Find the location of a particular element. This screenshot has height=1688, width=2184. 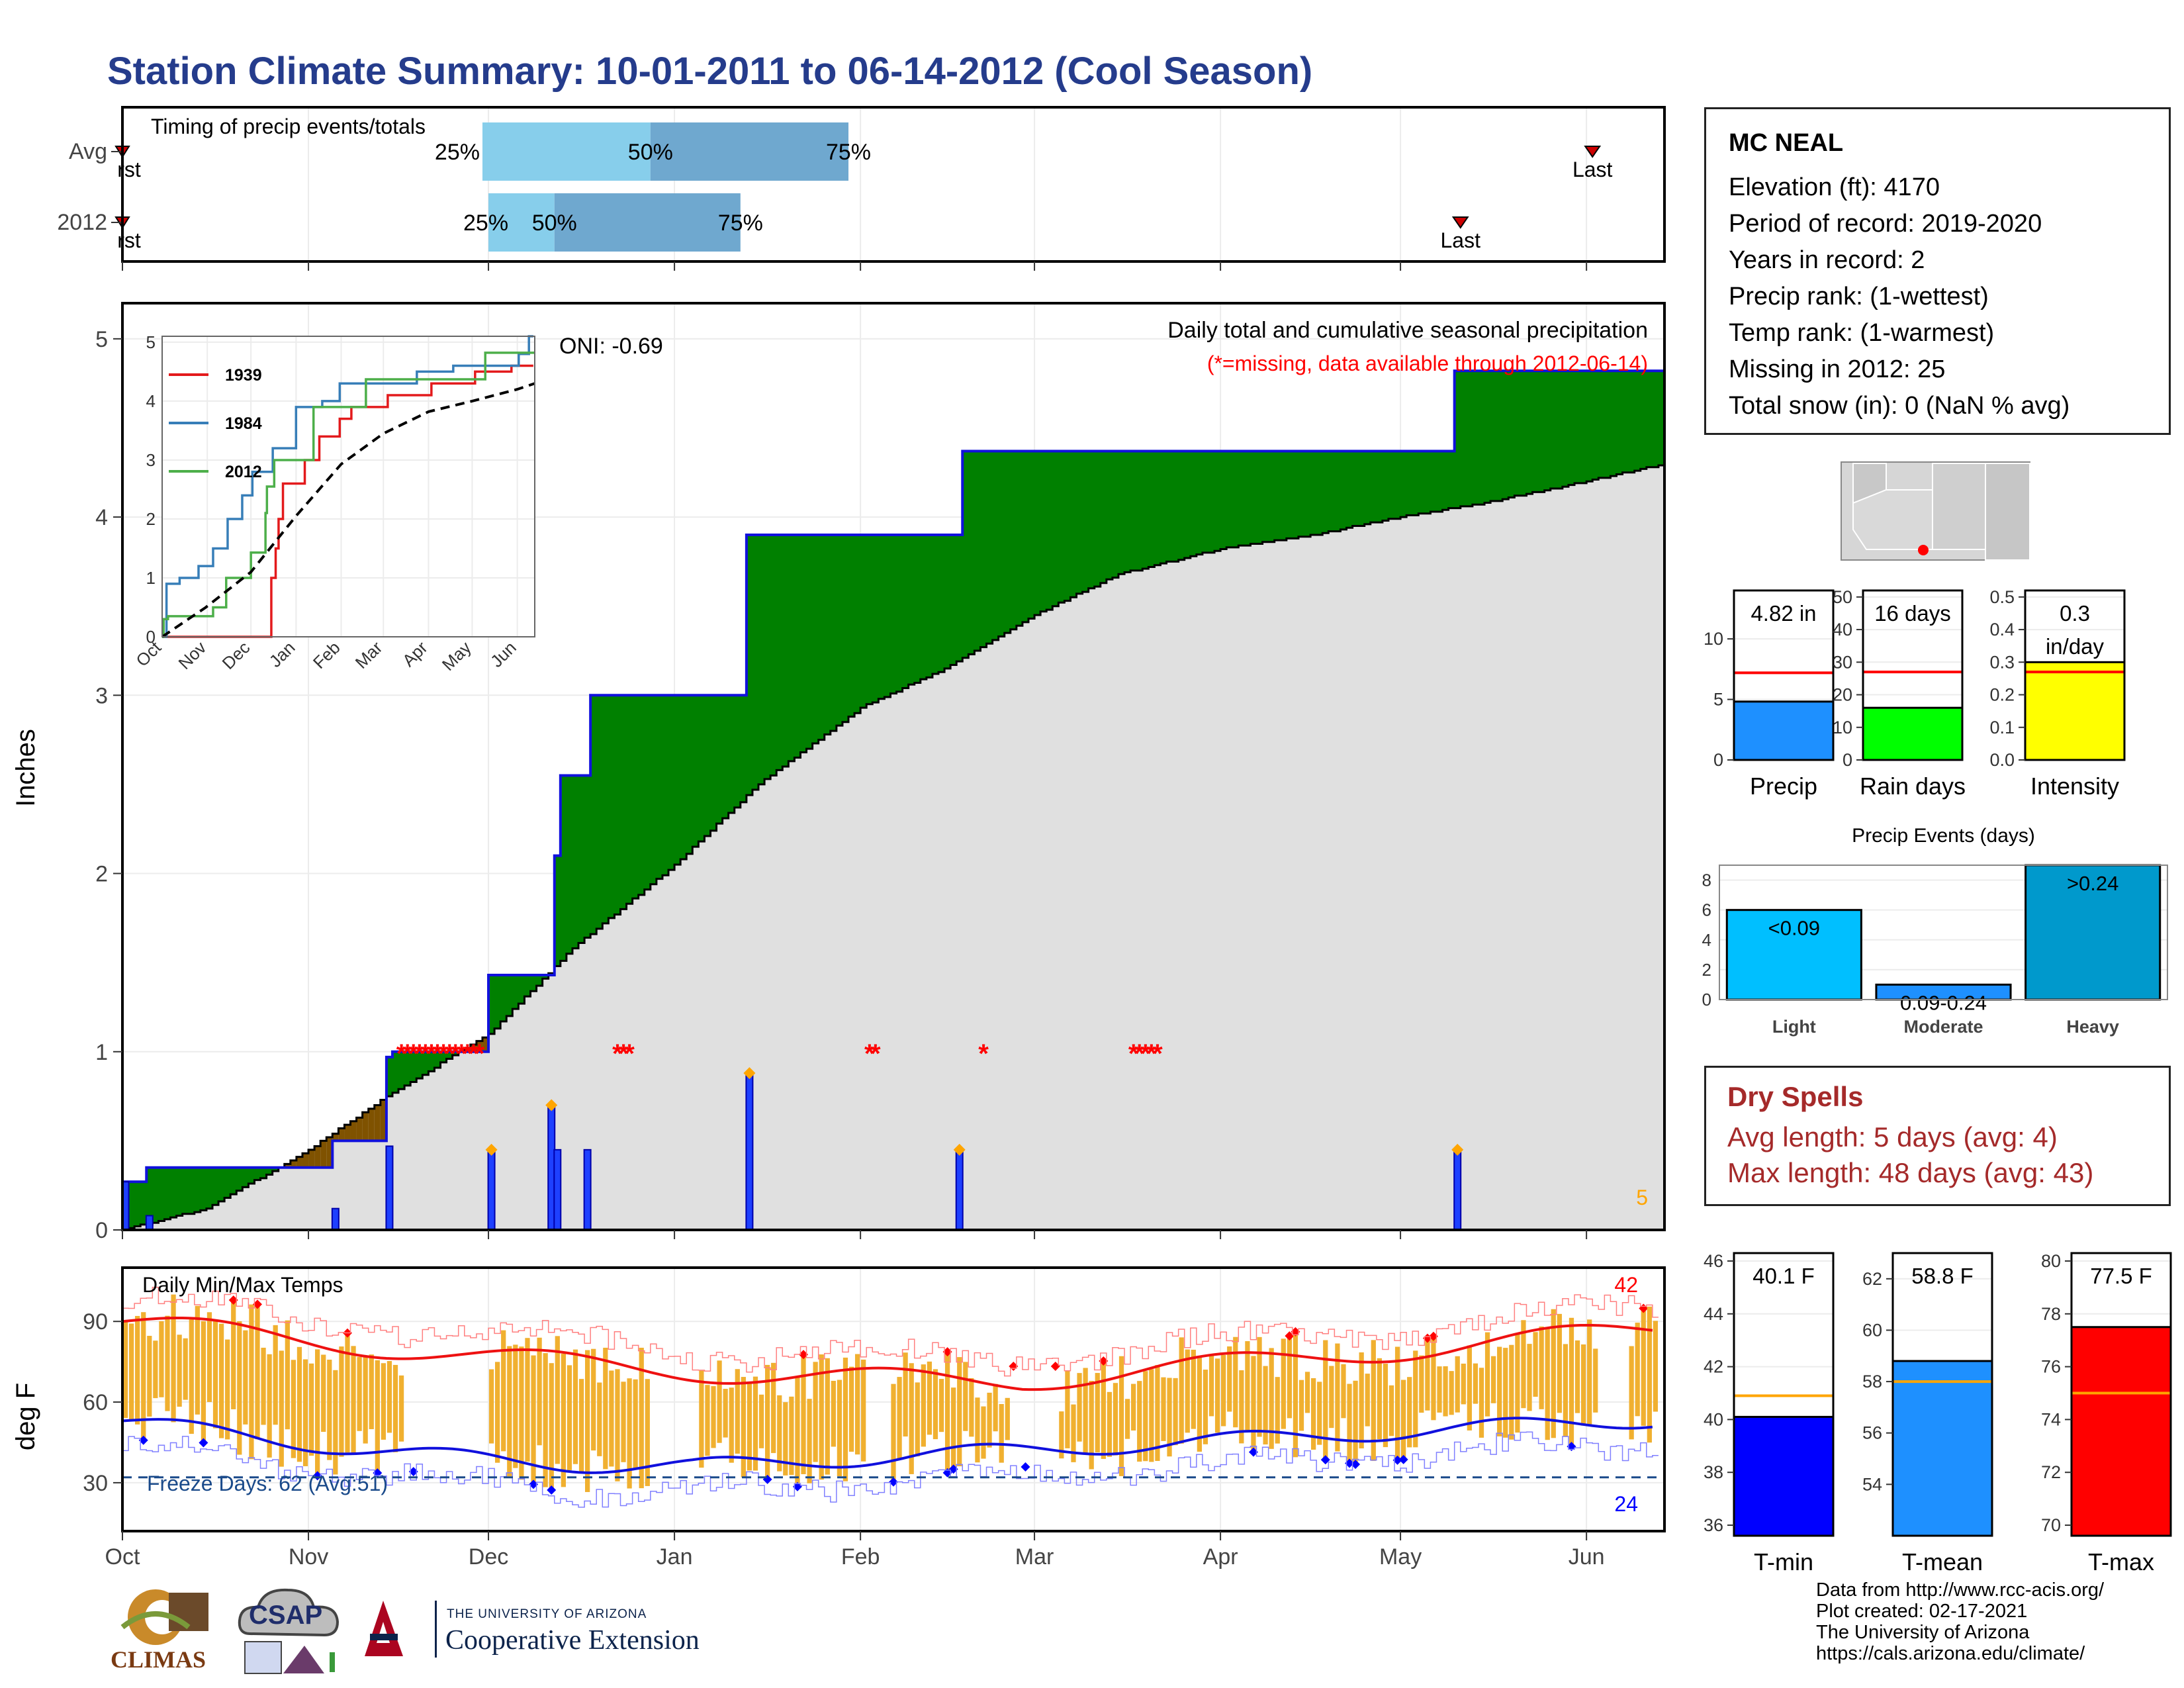

tmean-bar is located at coordinates (1942, 1448).